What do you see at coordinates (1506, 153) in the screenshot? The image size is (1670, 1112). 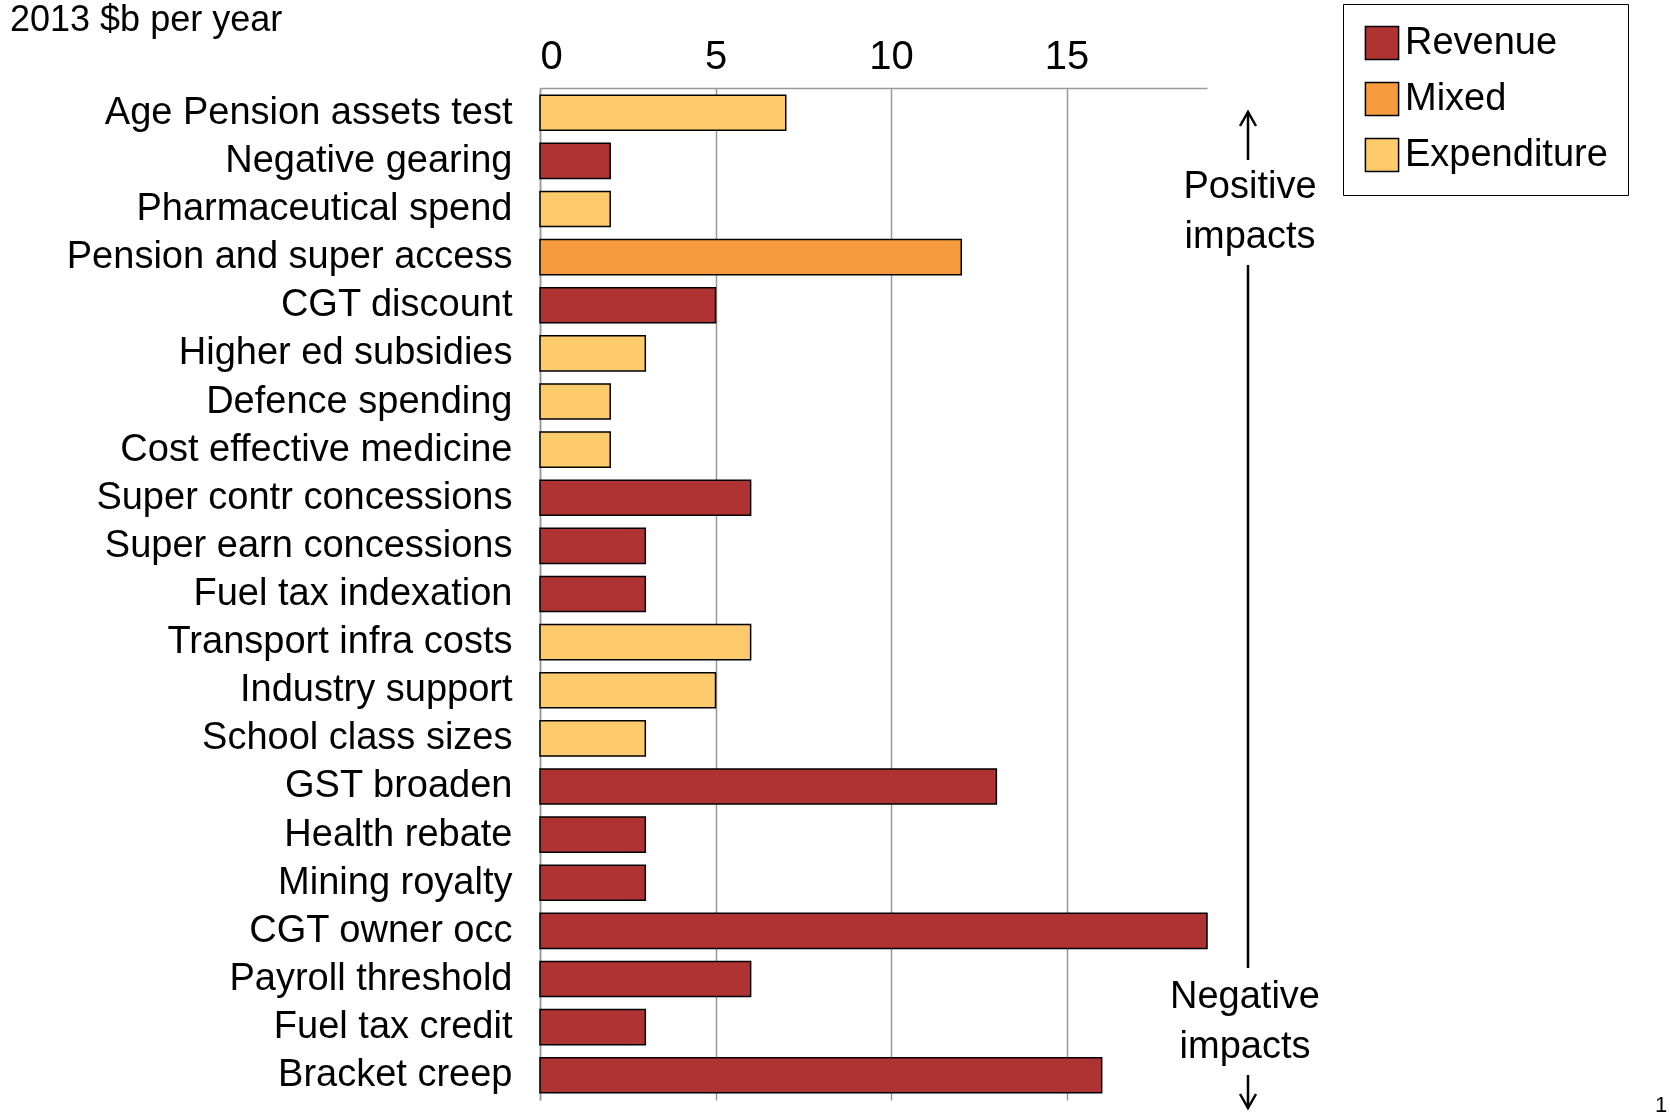 I see `legend-label: Expenditure` at bounding box center [1506, 153].